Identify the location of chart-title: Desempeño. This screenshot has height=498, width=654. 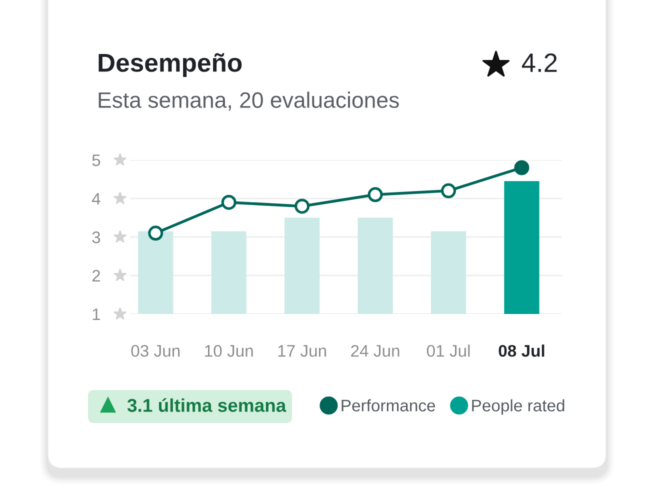
(170, 65).